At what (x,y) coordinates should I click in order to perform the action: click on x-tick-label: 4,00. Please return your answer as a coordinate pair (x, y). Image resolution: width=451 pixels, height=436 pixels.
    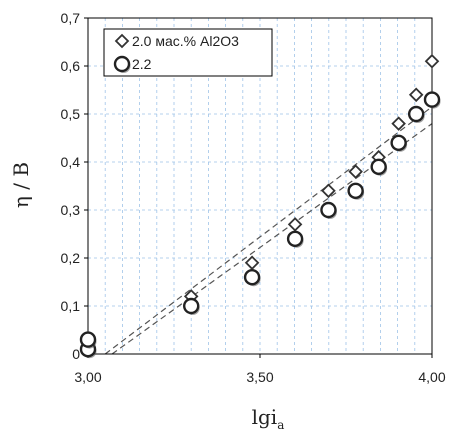
    Looking at the image, I should click on (431, 377).